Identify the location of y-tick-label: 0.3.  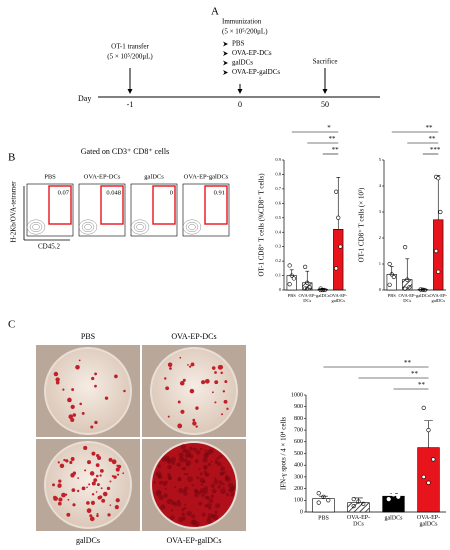
(278, 246).